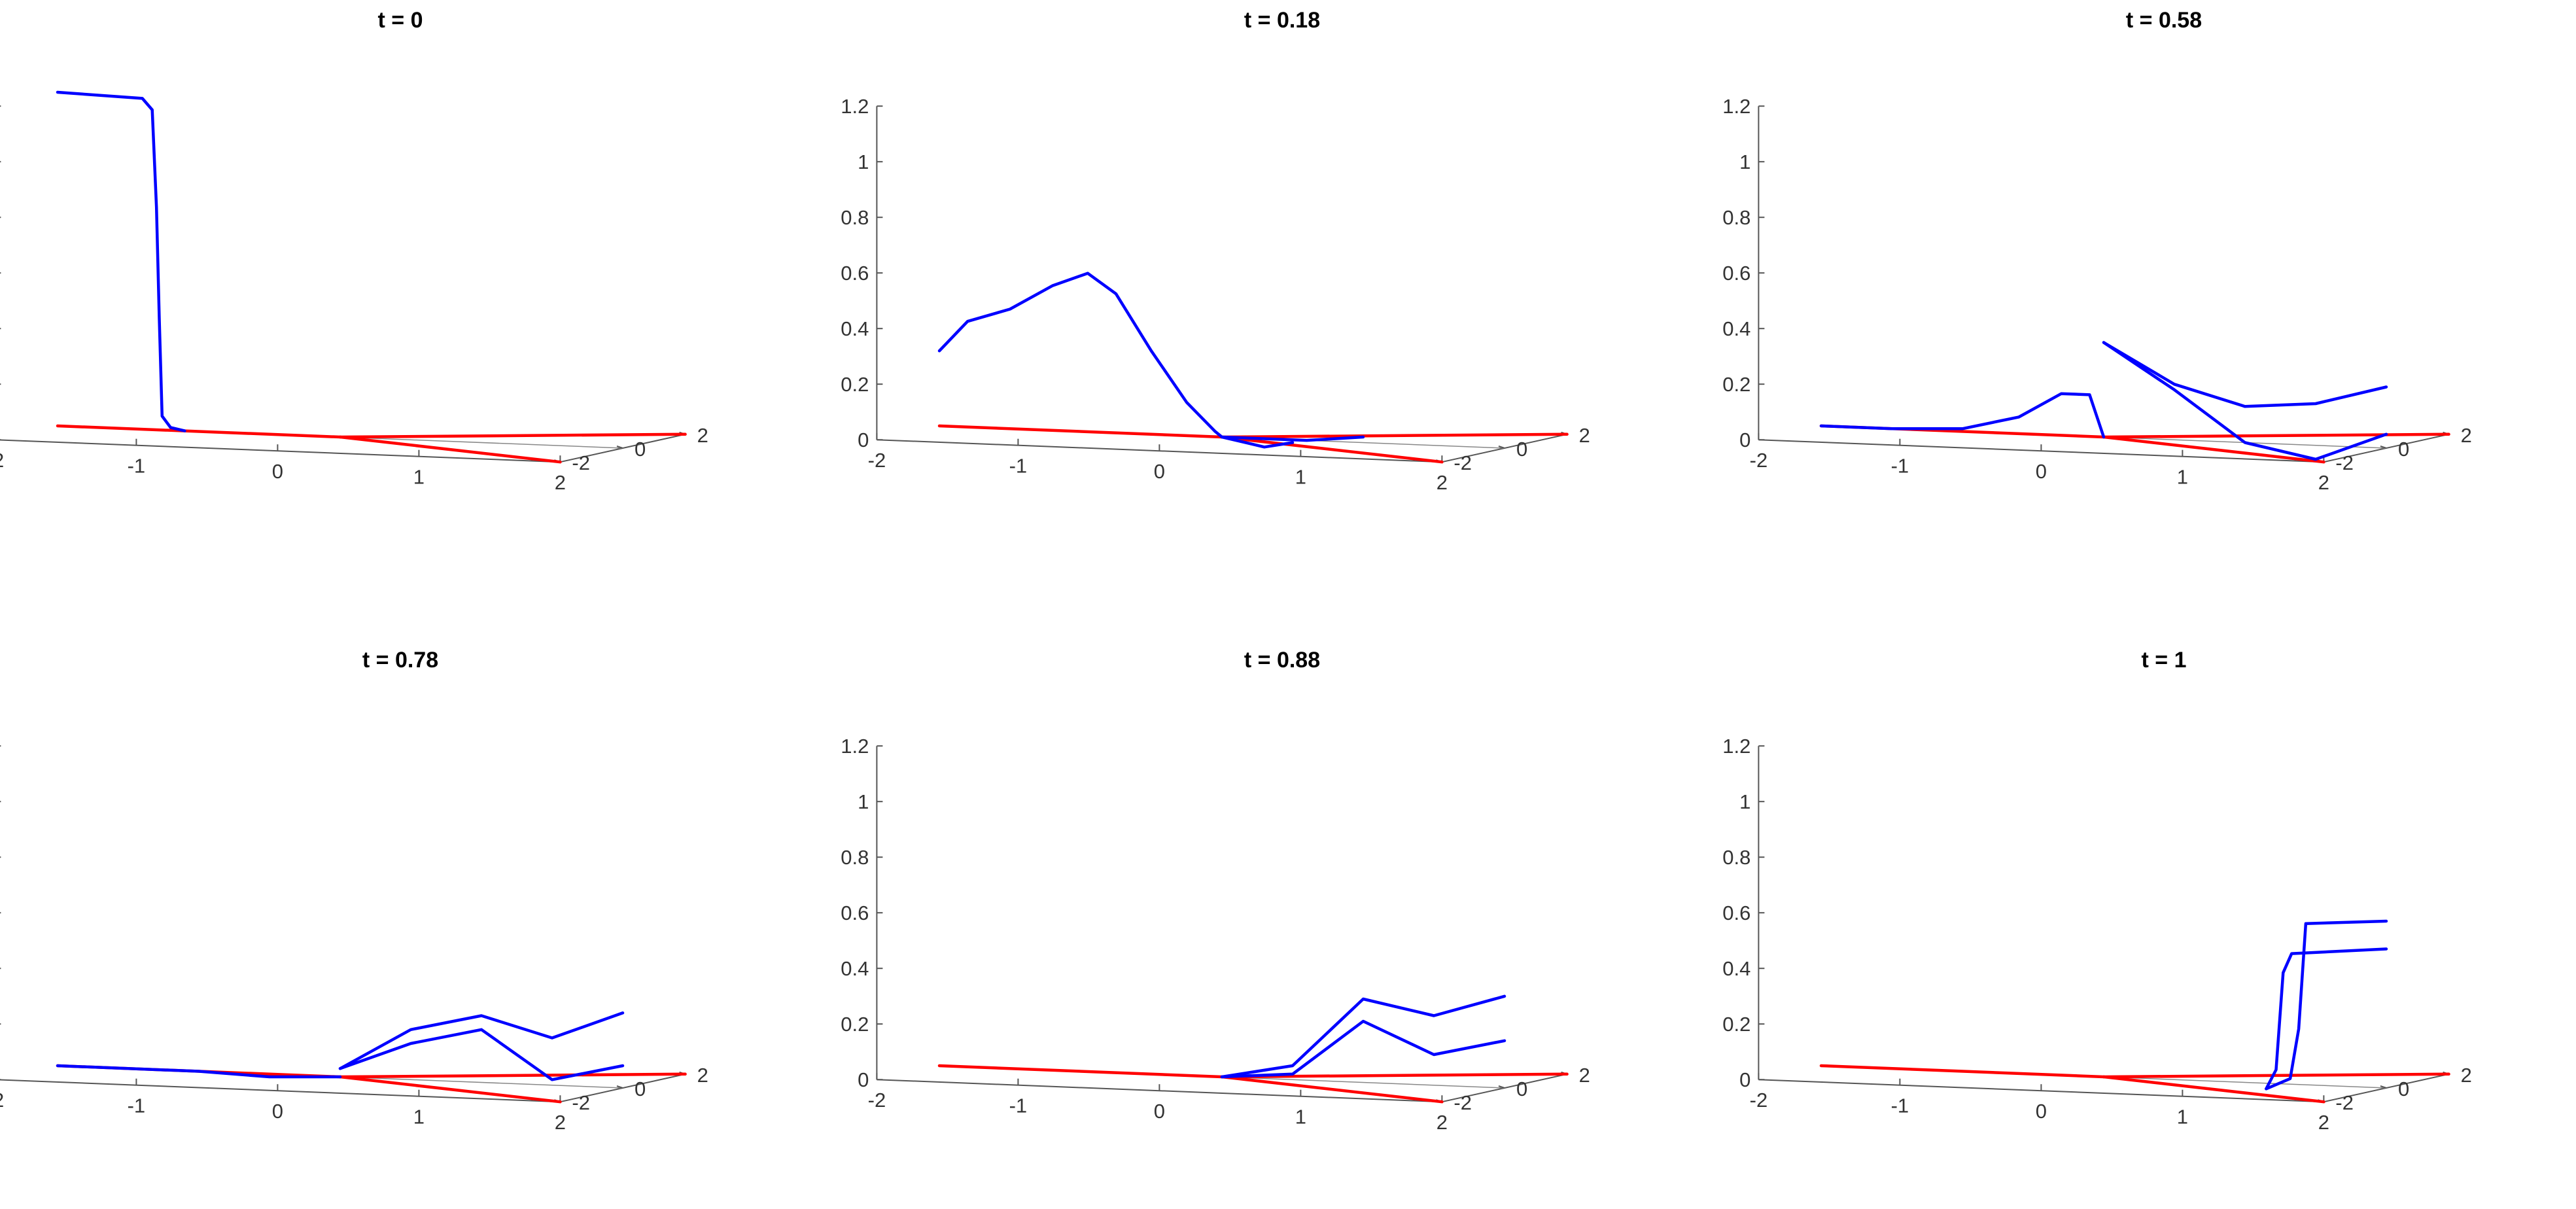 The image size is (2576, 1209). I want to click on subplot-title: t = 1, so click(2164, 661).